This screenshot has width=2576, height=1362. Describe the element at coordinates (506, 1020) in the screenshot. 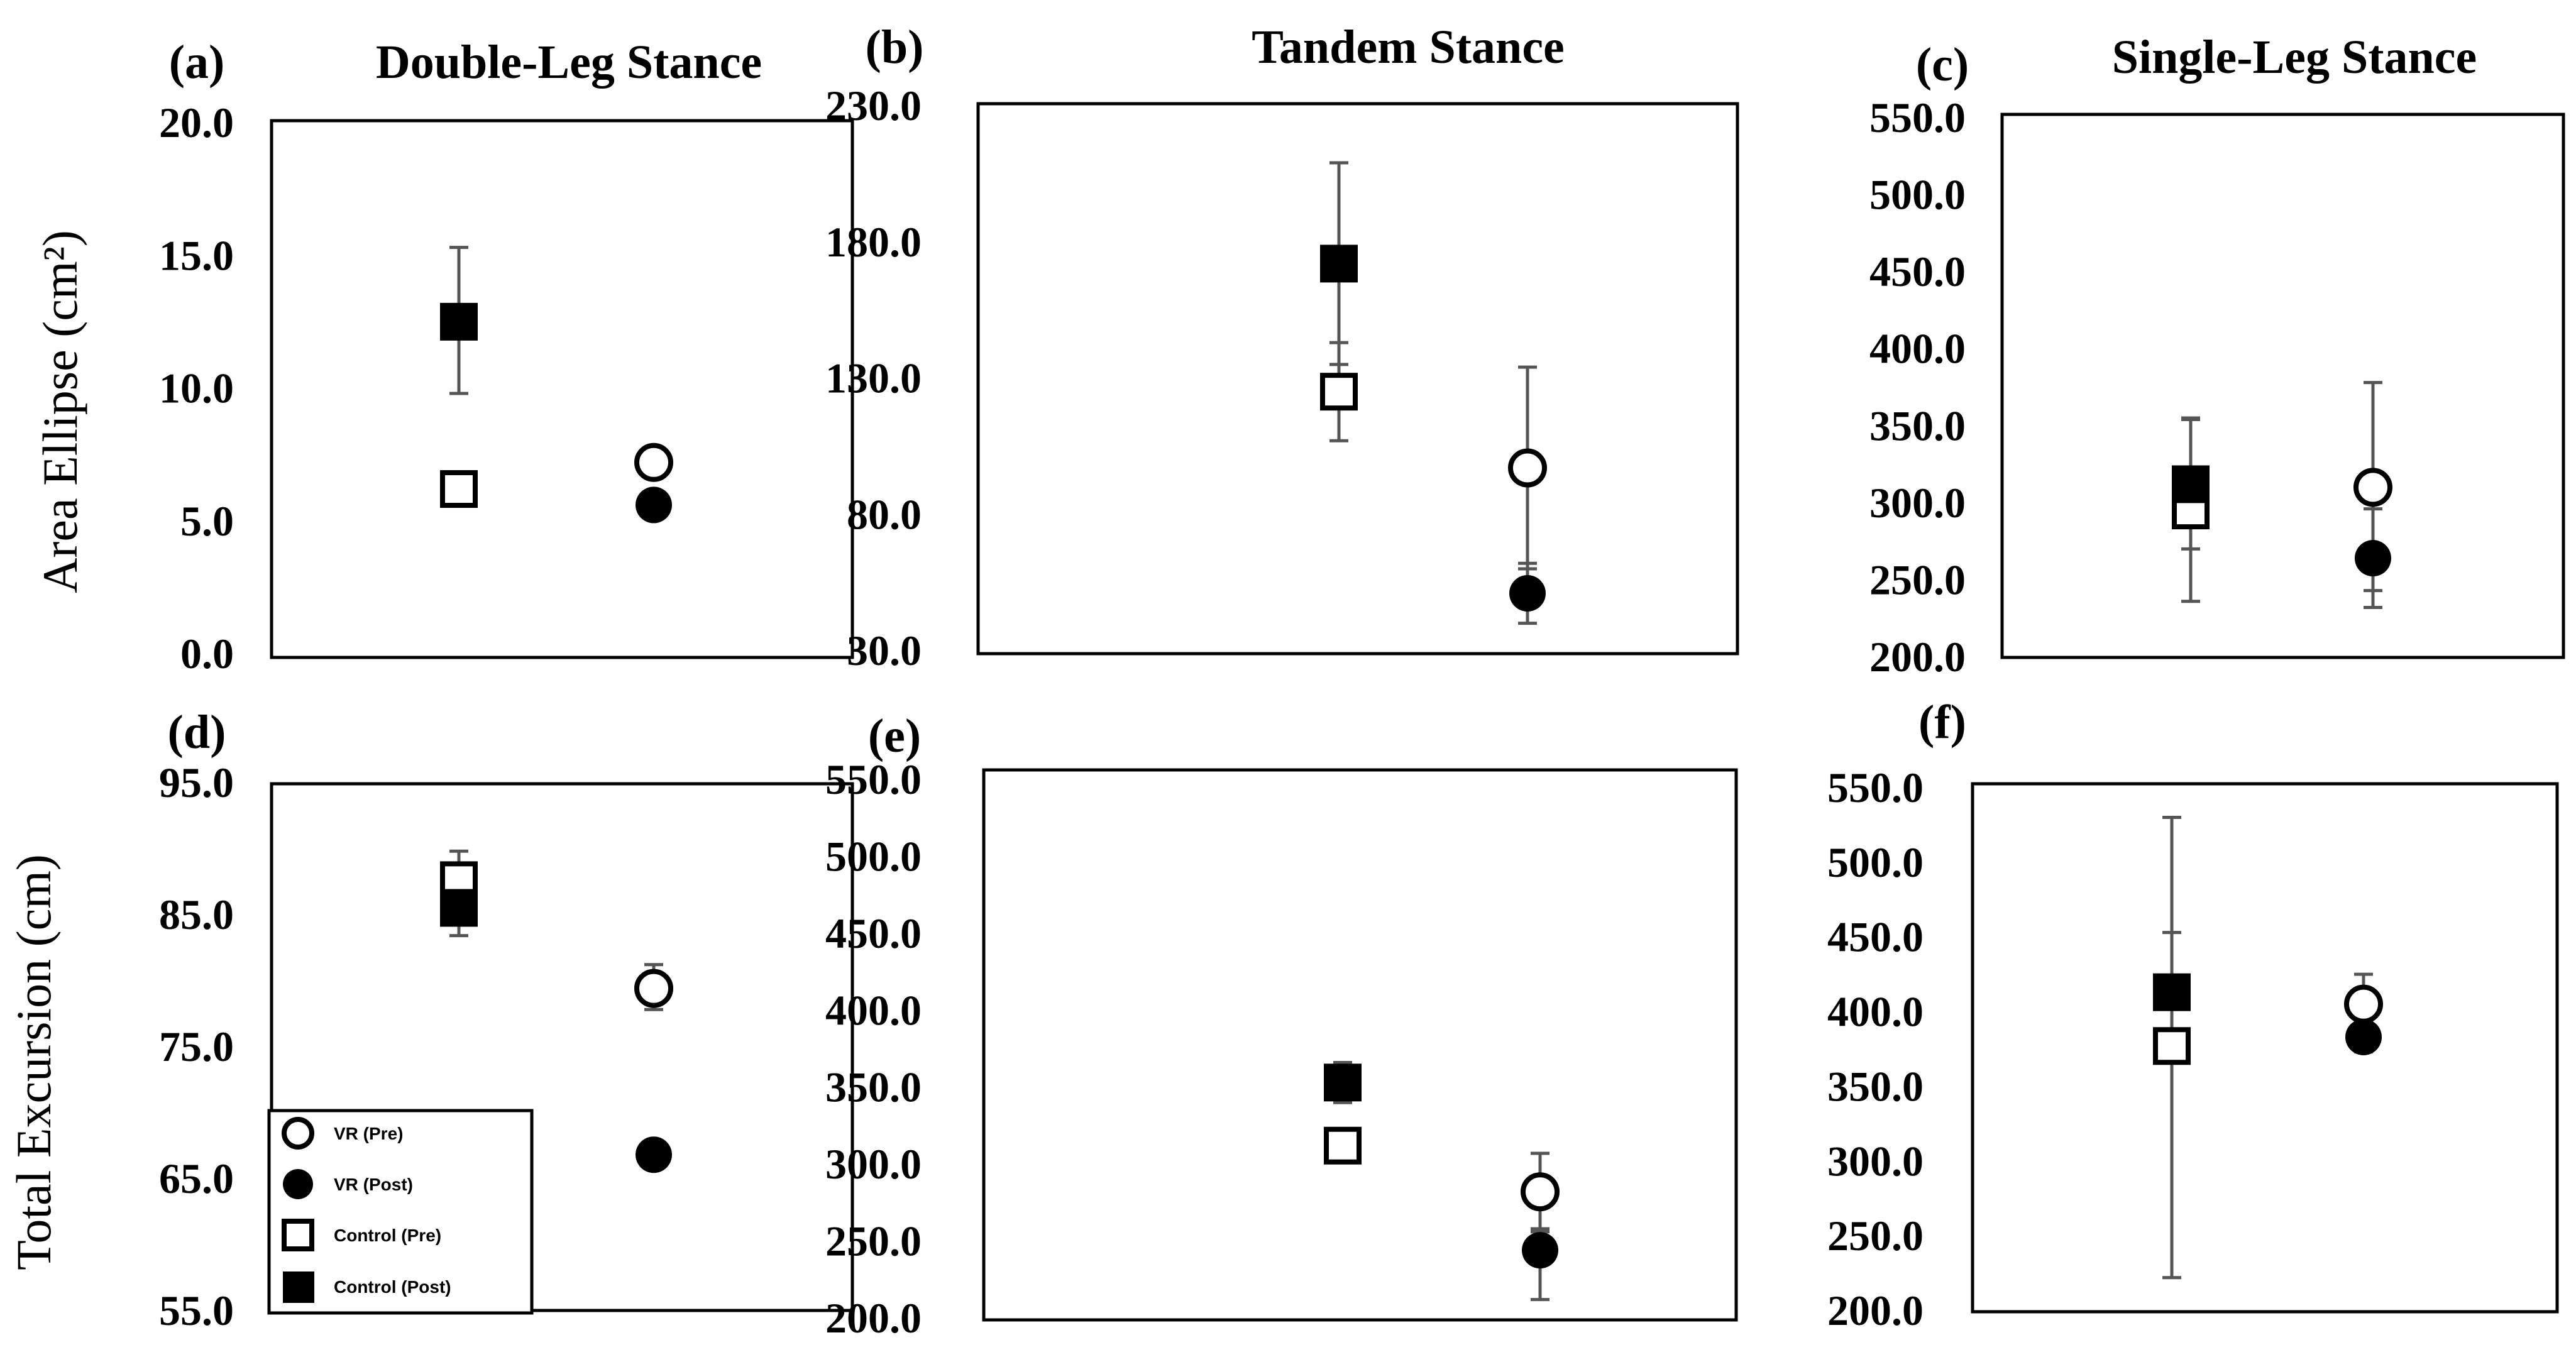

I see `panel-d: (d) 55.0 65.0 75.0 85.0 95.0` at that location.